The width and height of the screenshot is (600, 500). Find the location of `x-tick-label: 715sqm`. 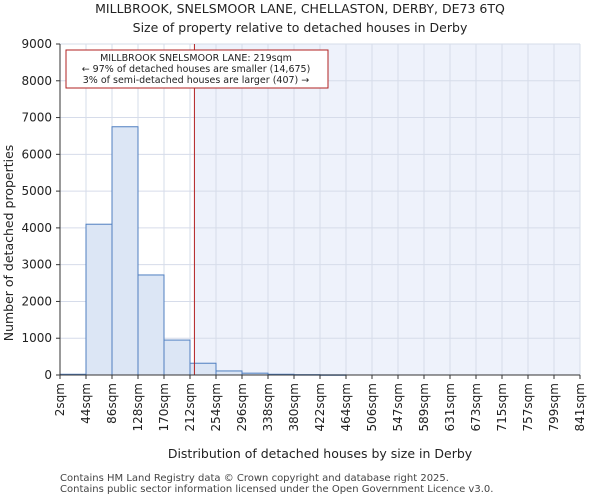

x-tick-label: 715sqm is located at coordinates (502, 407).